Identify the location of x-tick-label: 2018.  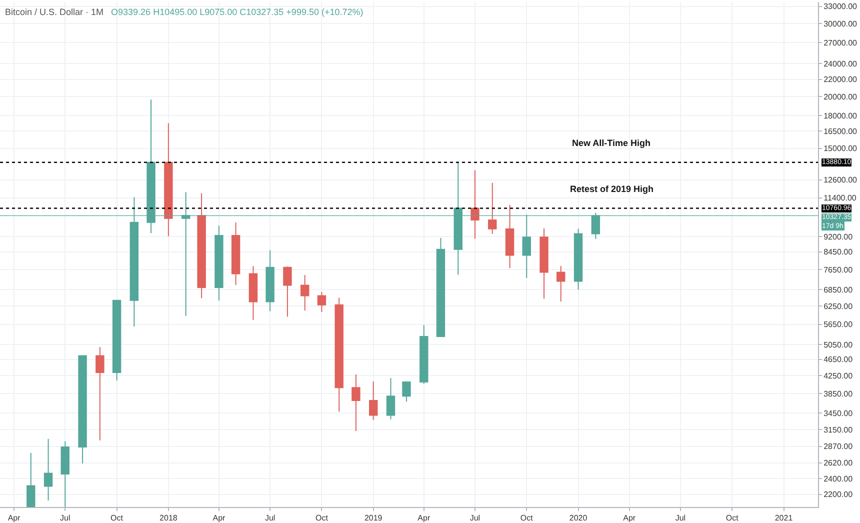
(169, 518).